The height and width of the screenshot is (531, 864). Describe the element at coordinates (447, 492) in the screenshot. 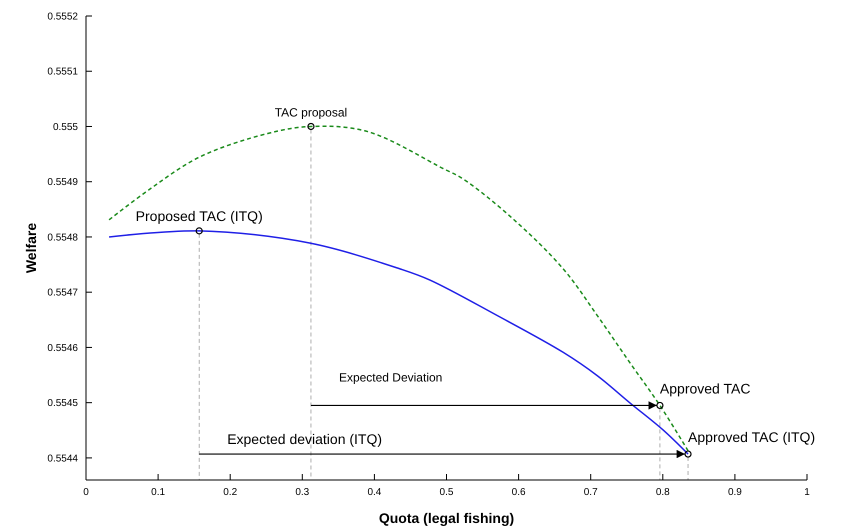

I see `x-tick-label: 0.5` at that location.